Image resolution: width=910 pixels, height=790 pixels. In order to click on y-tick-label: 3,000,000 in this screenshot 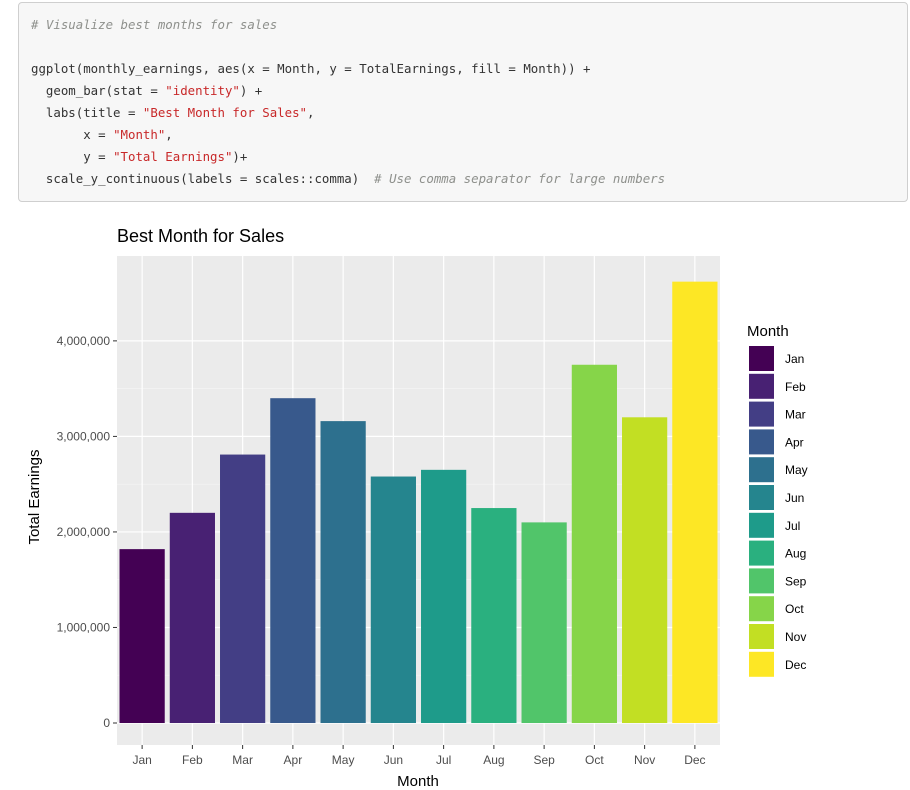, I will do `click(84, 436)`.